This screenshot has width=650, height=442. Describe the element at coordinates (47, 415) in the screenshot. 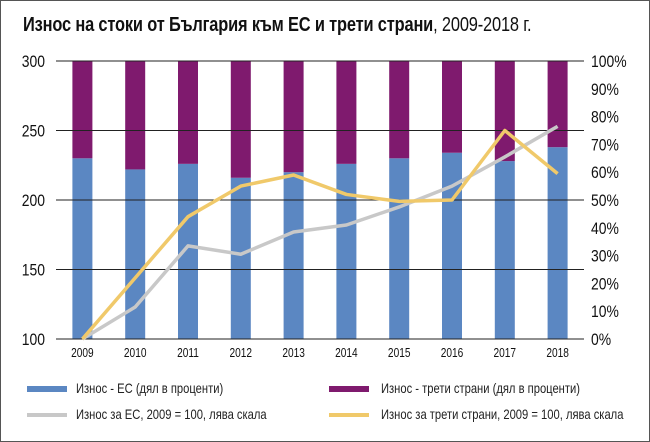

I see `legend-swatch-eu-index` at that location.